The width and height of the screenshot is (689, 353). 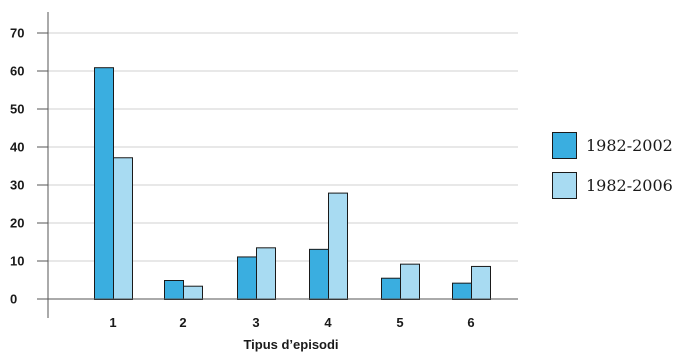 I want to click on x-tick-label: 1, so click(x=112, y=322).